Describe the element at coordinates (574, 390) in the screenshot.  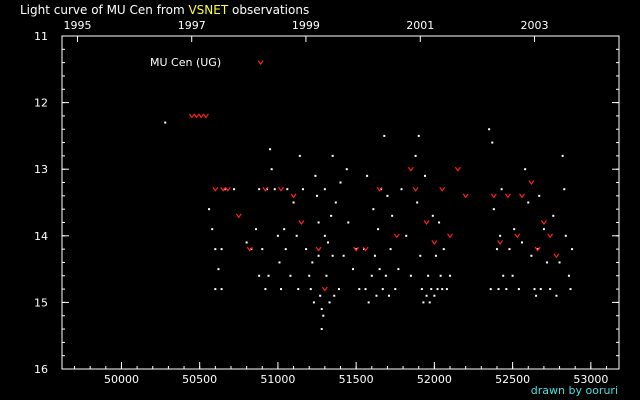
I see `credit-text: drawn by ooruri` at that location.